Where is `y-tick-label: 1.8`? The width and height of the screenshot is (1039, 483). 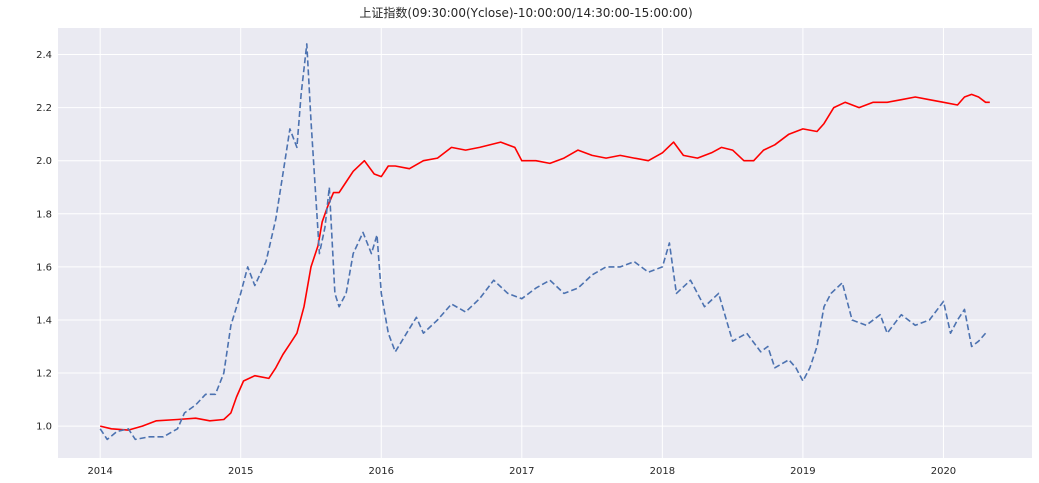
y-tick-label: 1.8 is located at coordinates (44, 214).